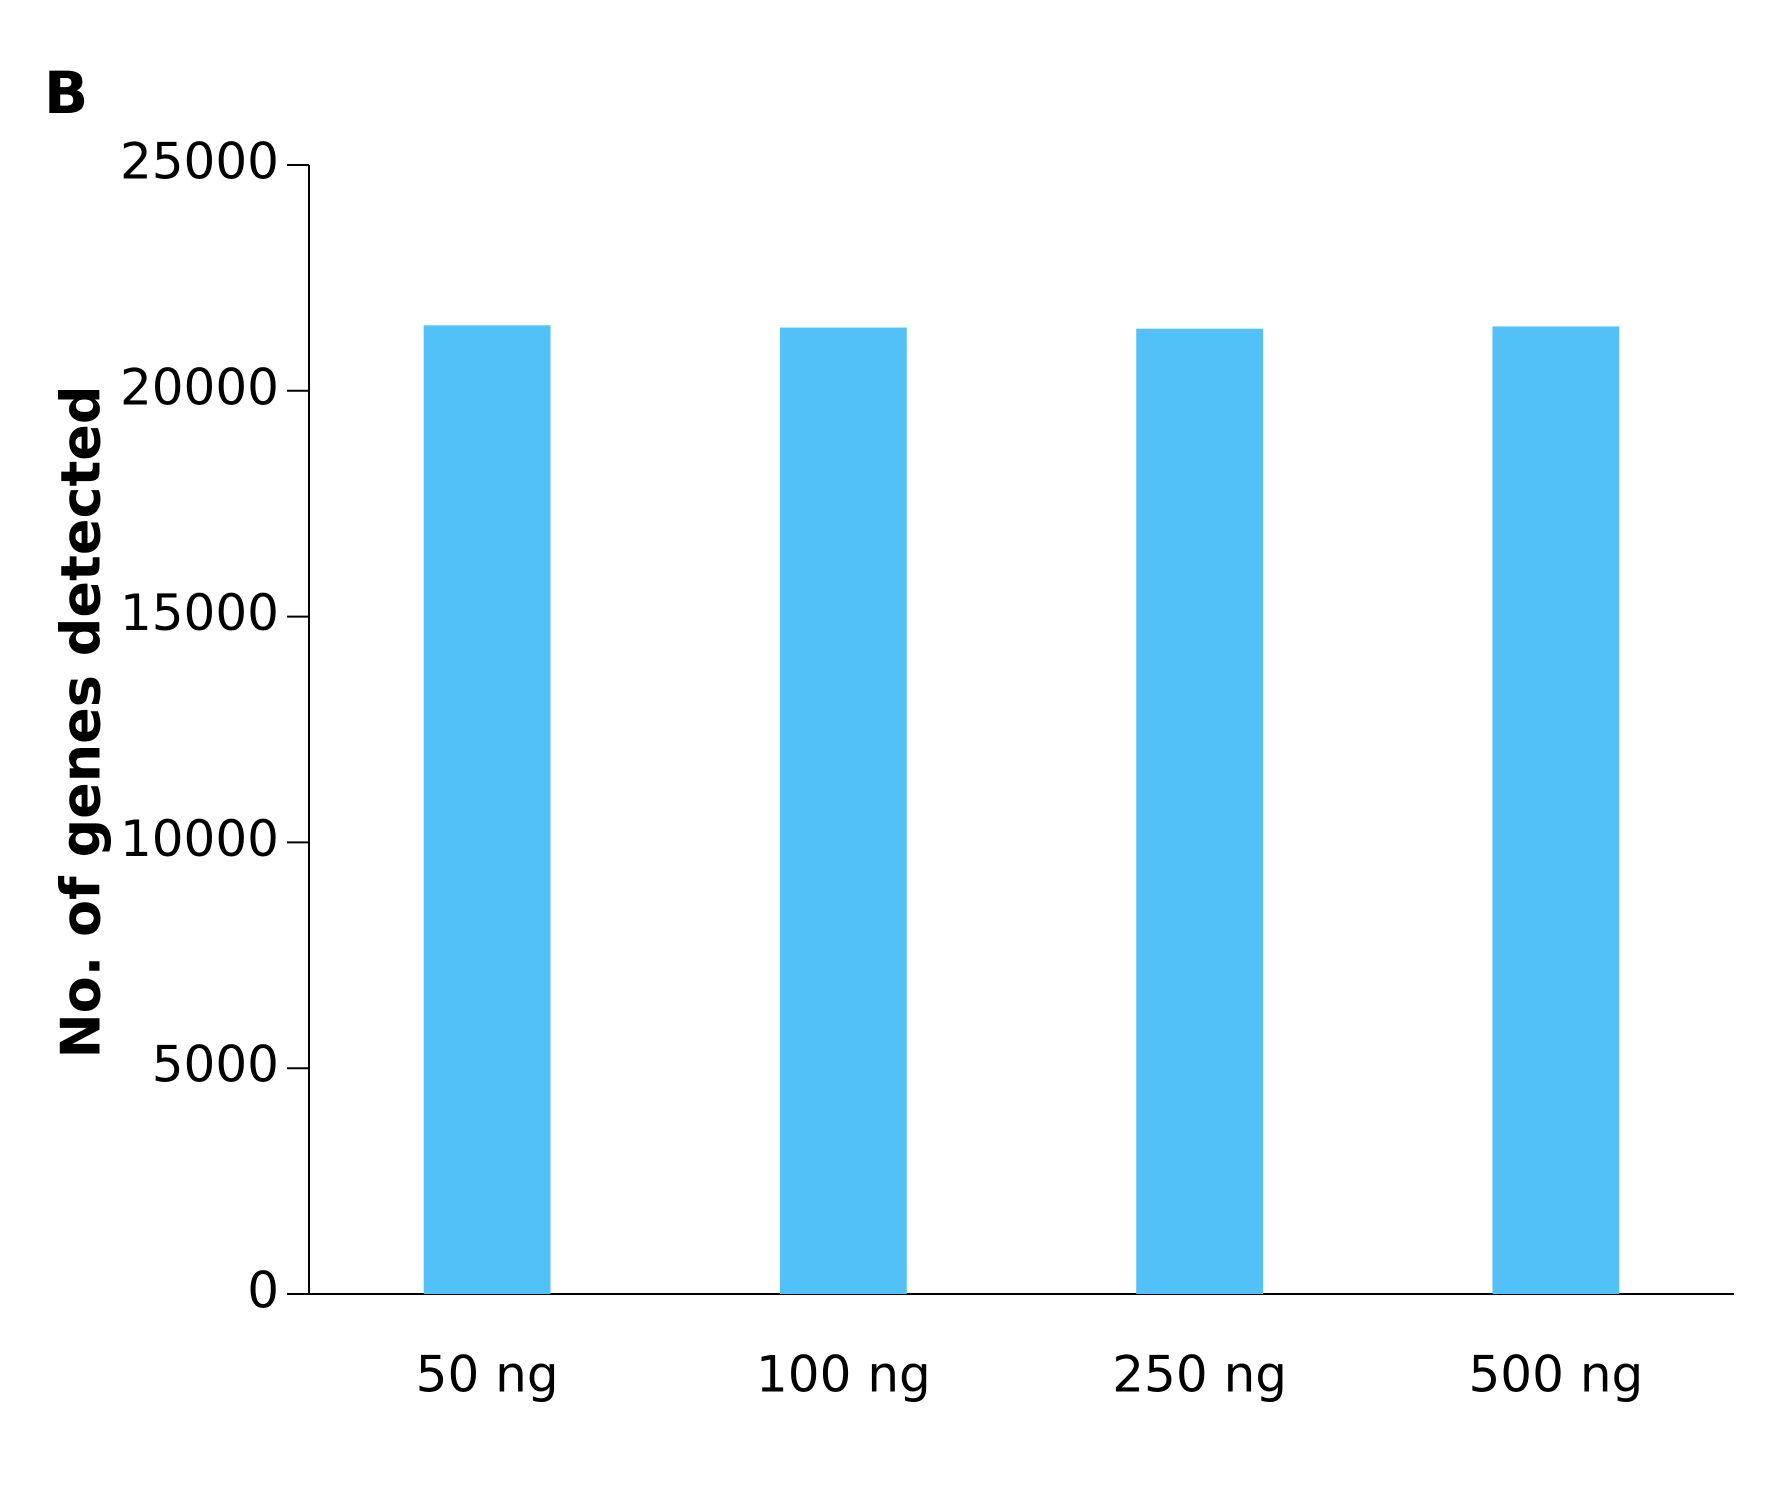 Image resolution: width=1773 pixels, height=1512 pixels. Describe the element at coordinates (66, 93) in the screenshot. I see `panel-label: B` at that location.